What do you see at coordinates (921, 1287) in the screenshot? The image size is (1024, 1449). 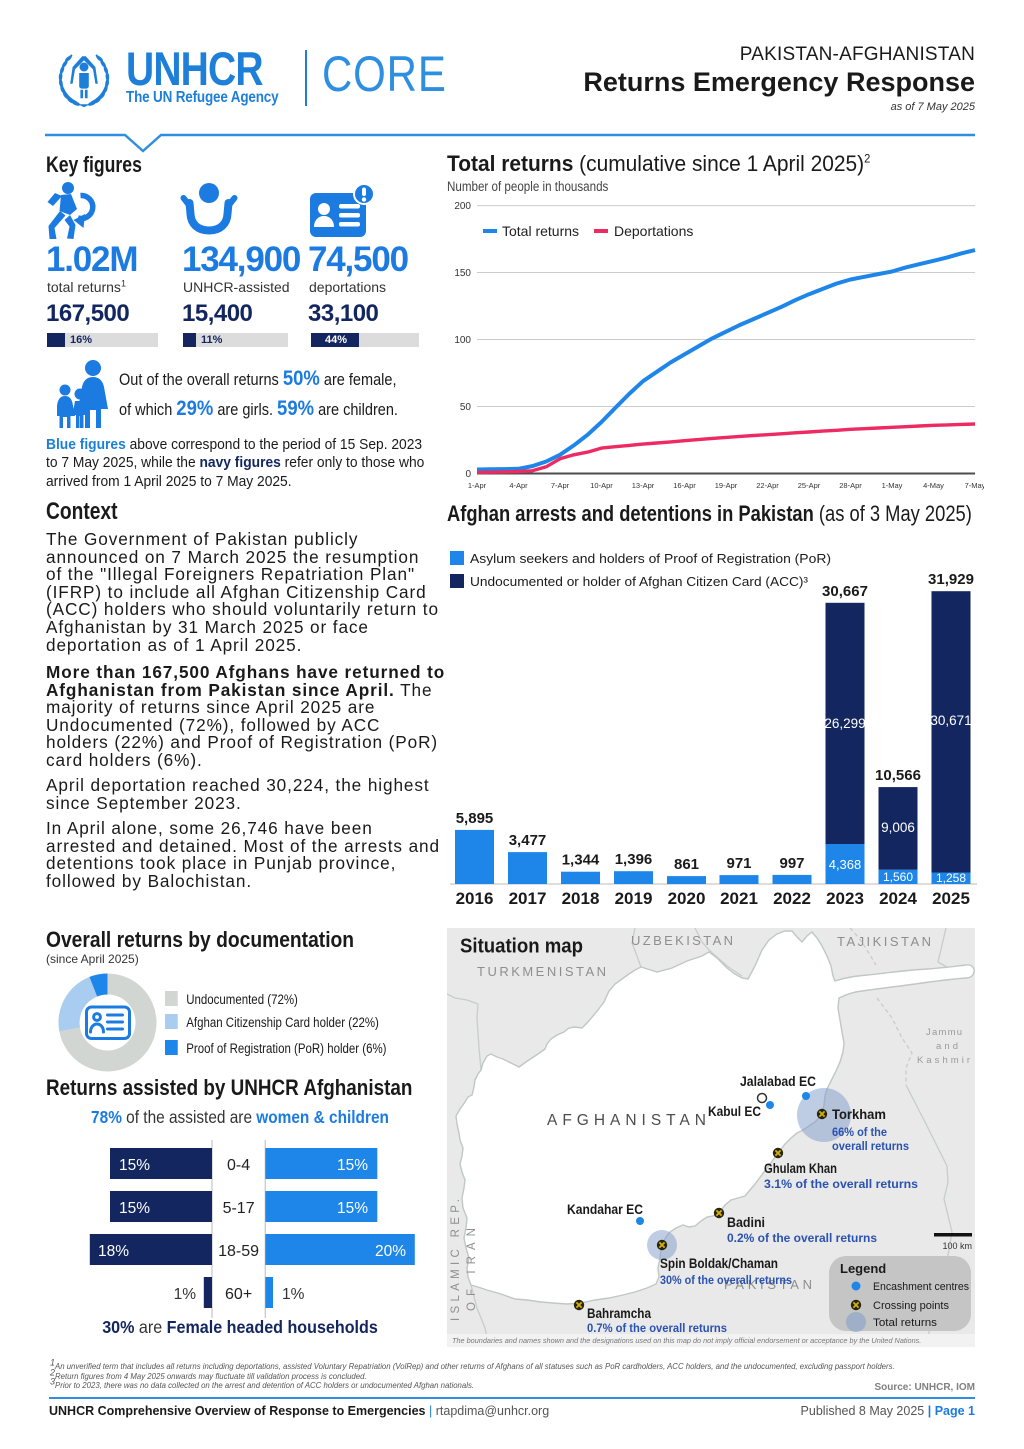 I see `svg-text: Encashment centres` at bounding box center [921, 1287].